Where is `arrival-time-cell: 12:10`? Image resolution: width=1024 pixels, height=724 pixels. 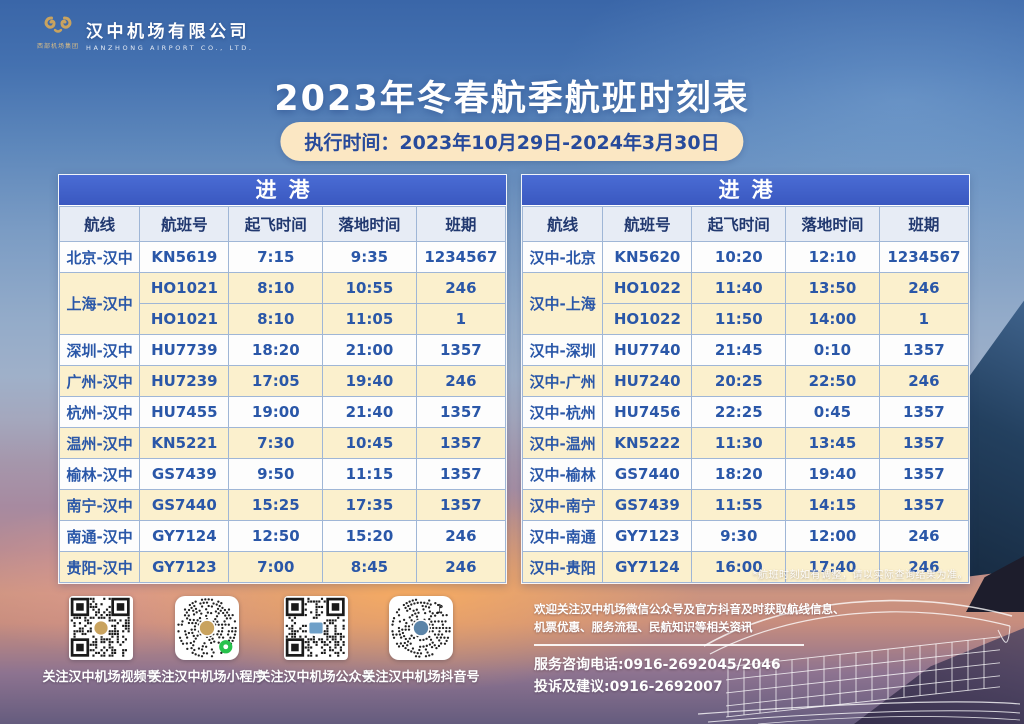
arrival-time-cell: 12:10 is located at coordinates (832, 257).